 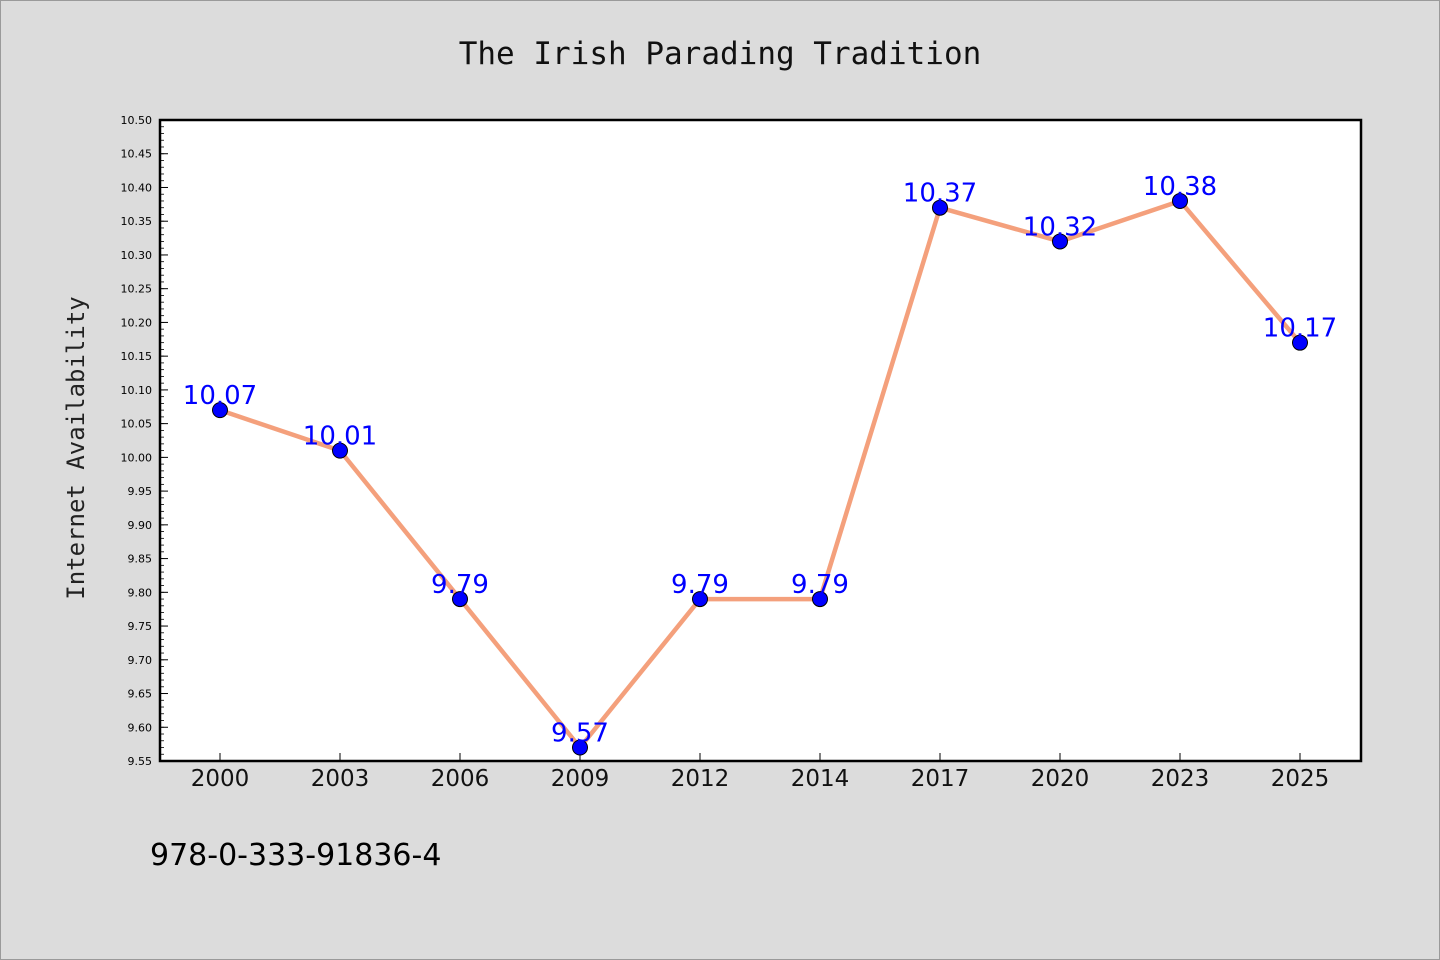 What do you see at coordinates (720, 54) in the screenshot?
I see `chart-title: The Irish Parading Tradition` at bounding box center [720, 54].